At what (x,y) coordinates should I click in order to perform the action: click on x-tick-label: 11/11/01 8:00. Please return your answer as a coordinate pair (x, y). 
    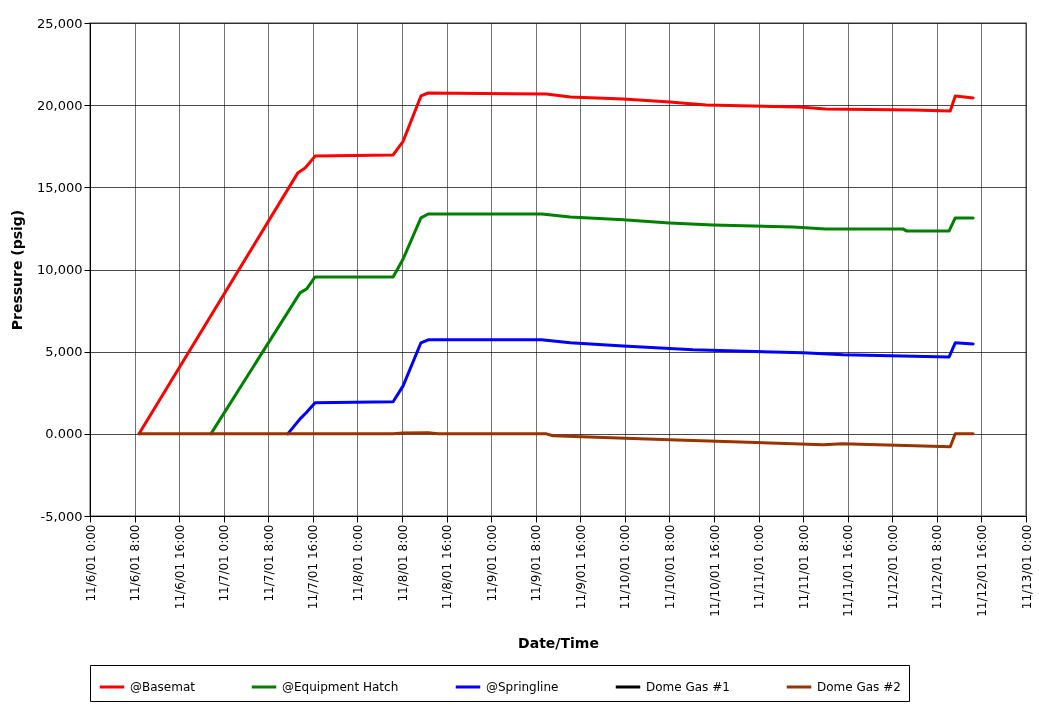
    Looking at the image, I should click on (803, 567).